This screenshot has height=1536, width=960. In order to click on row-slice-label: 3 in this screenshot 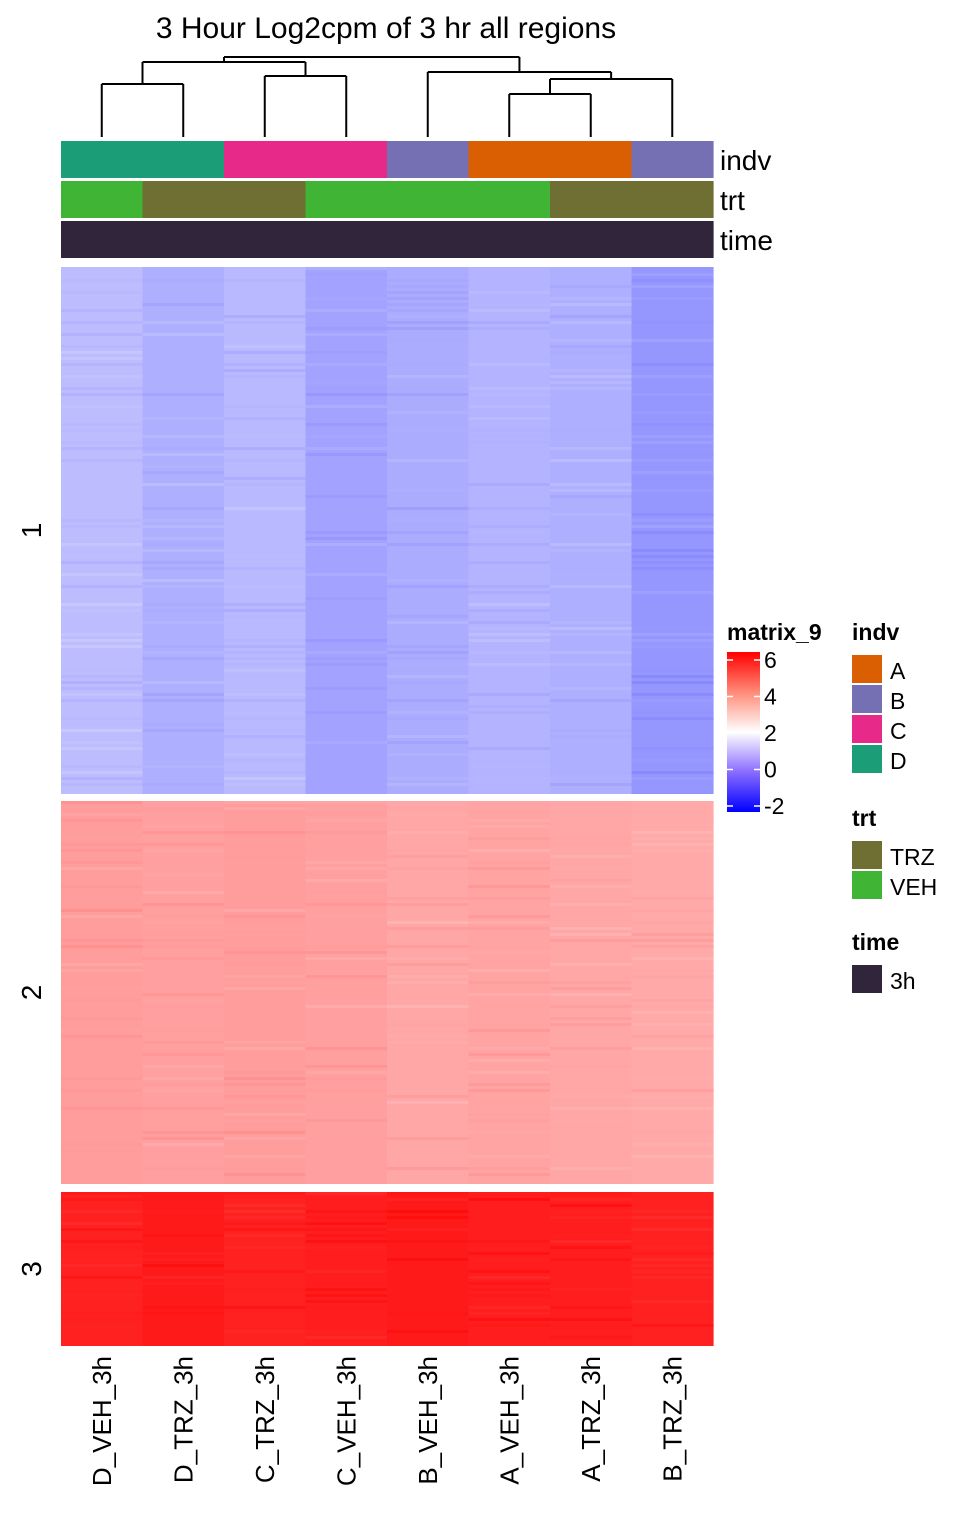, I will do `click(31, 1269)`.